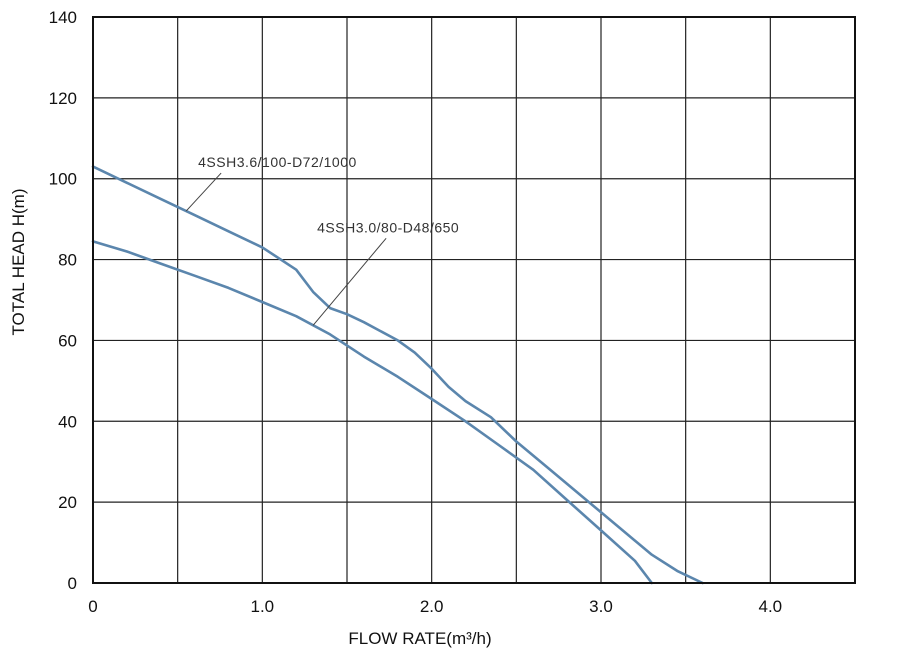 The width and height of the screenshot is (900, 653). I want to click on x-tick-label: 4.0, so click(771, 606).